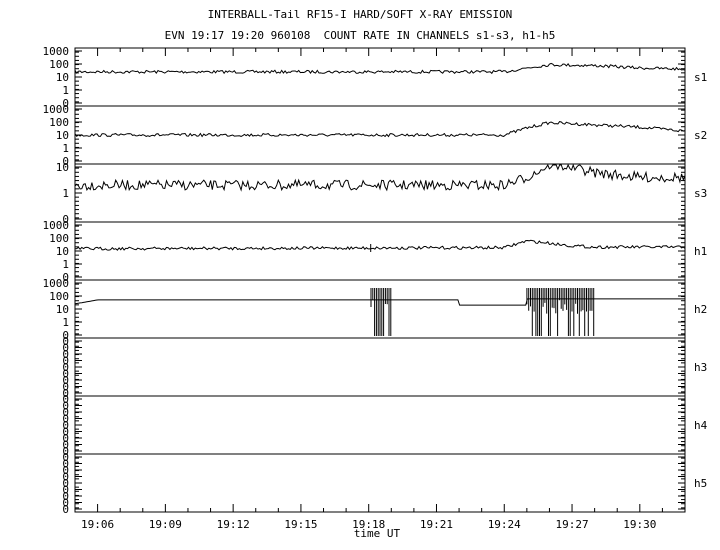  I want to click on trace-s1, so click(380, 68).